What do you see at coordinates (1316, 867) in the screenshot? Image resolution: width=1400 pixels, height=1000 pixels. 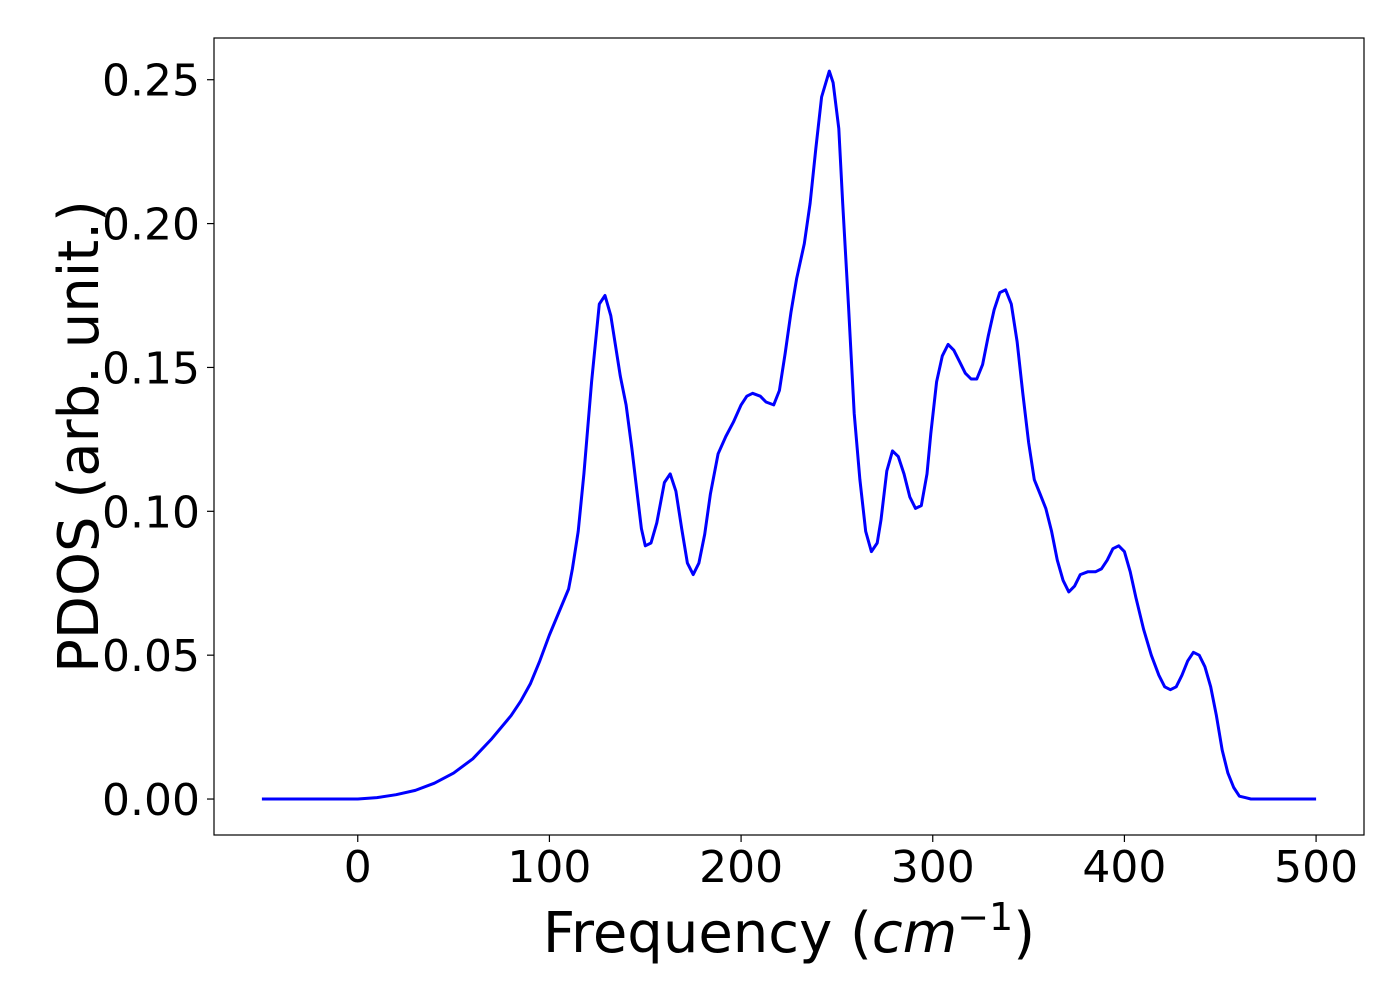 I see `x-tick-label: 500` at bounding box center [1316, 867].